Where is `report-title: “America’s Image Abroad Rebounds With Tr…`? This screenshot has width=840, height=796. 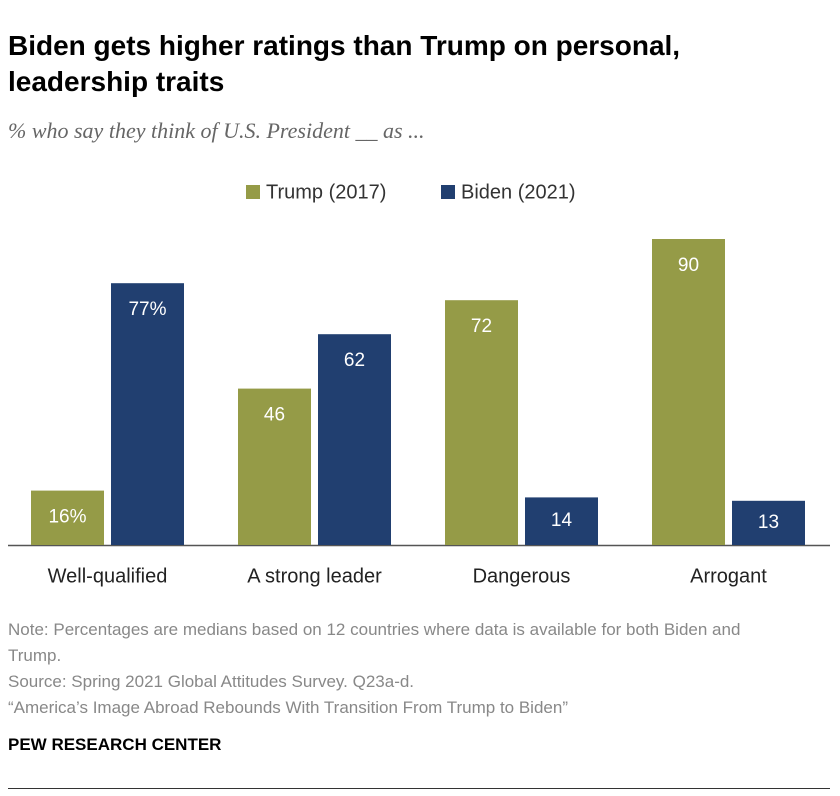
report-title: “America’s Image Abroad Rebounds With Tr… is located at coordinates (288, 707).